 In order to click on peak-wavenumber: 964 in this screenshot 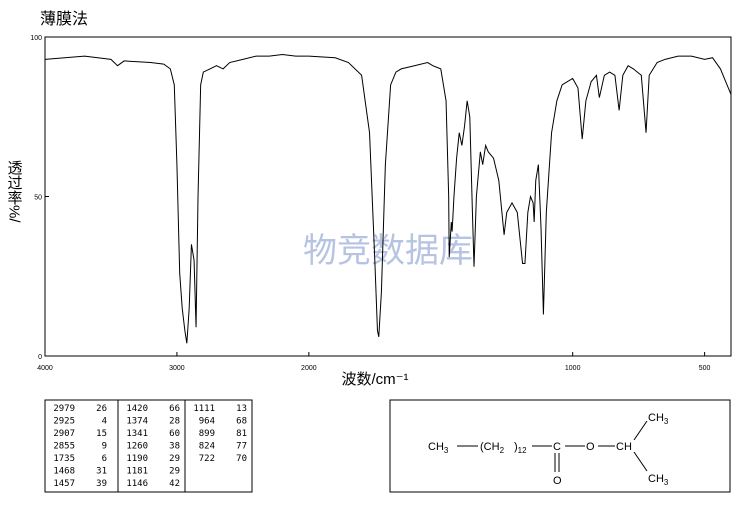, I will do `click(207, 422)`.